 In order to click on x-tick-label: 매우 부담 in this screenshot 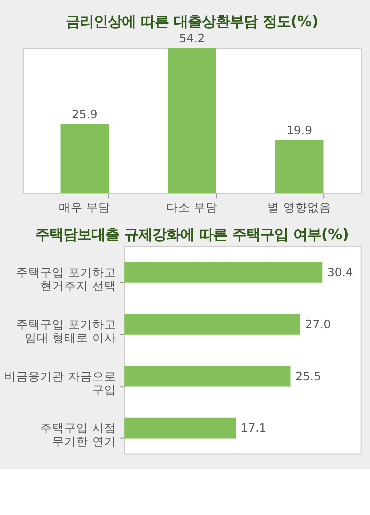, I will do `click(85, 207)`.